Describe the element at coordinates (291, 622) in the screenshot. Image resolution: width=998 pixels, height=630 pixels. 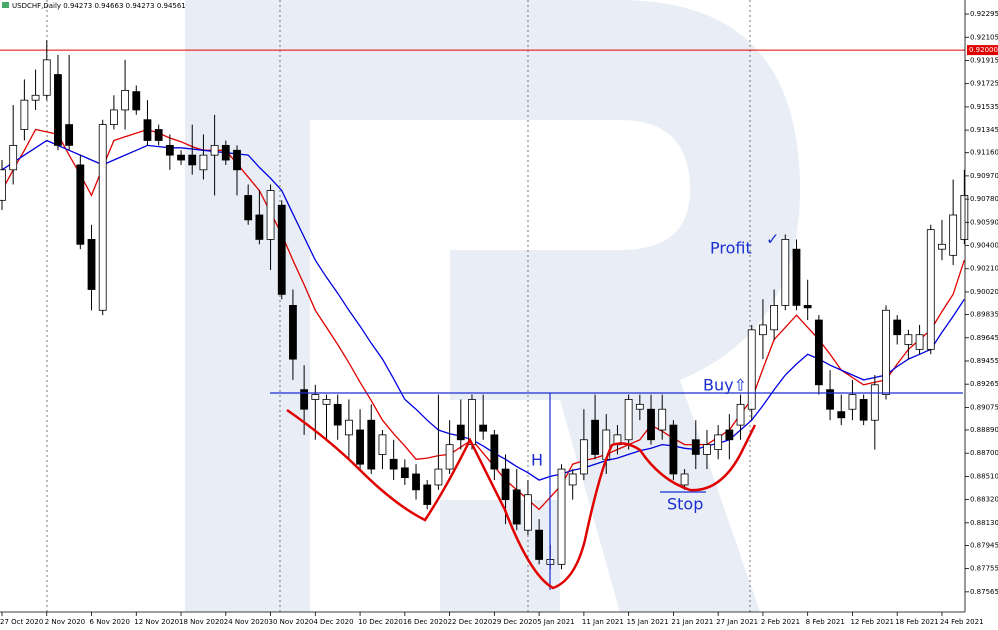
I see `x-tick-label: 30 Nov 2020` at that location.